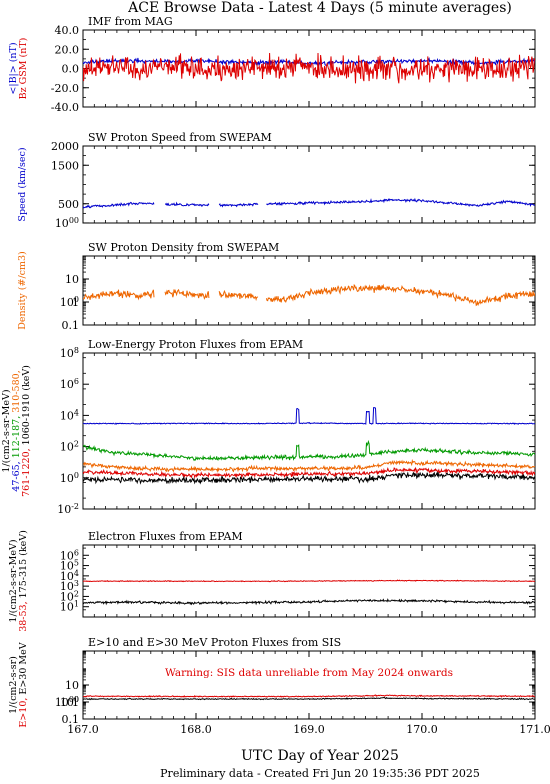 The height and width of the screenshot is (784, 550). I want to click on y-ticks: 500 1000 1500 2000, so click(293, 185).